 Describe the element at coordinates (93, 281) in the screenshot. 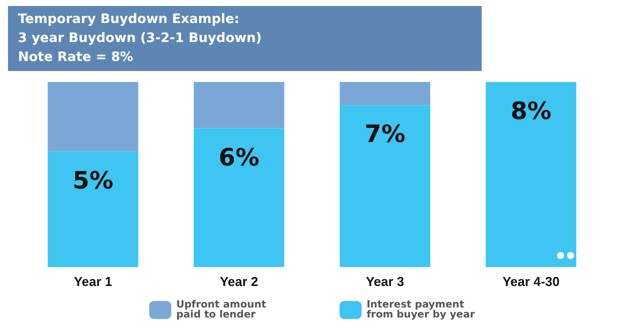

I see `x-tick-label: Year 1` at that location.